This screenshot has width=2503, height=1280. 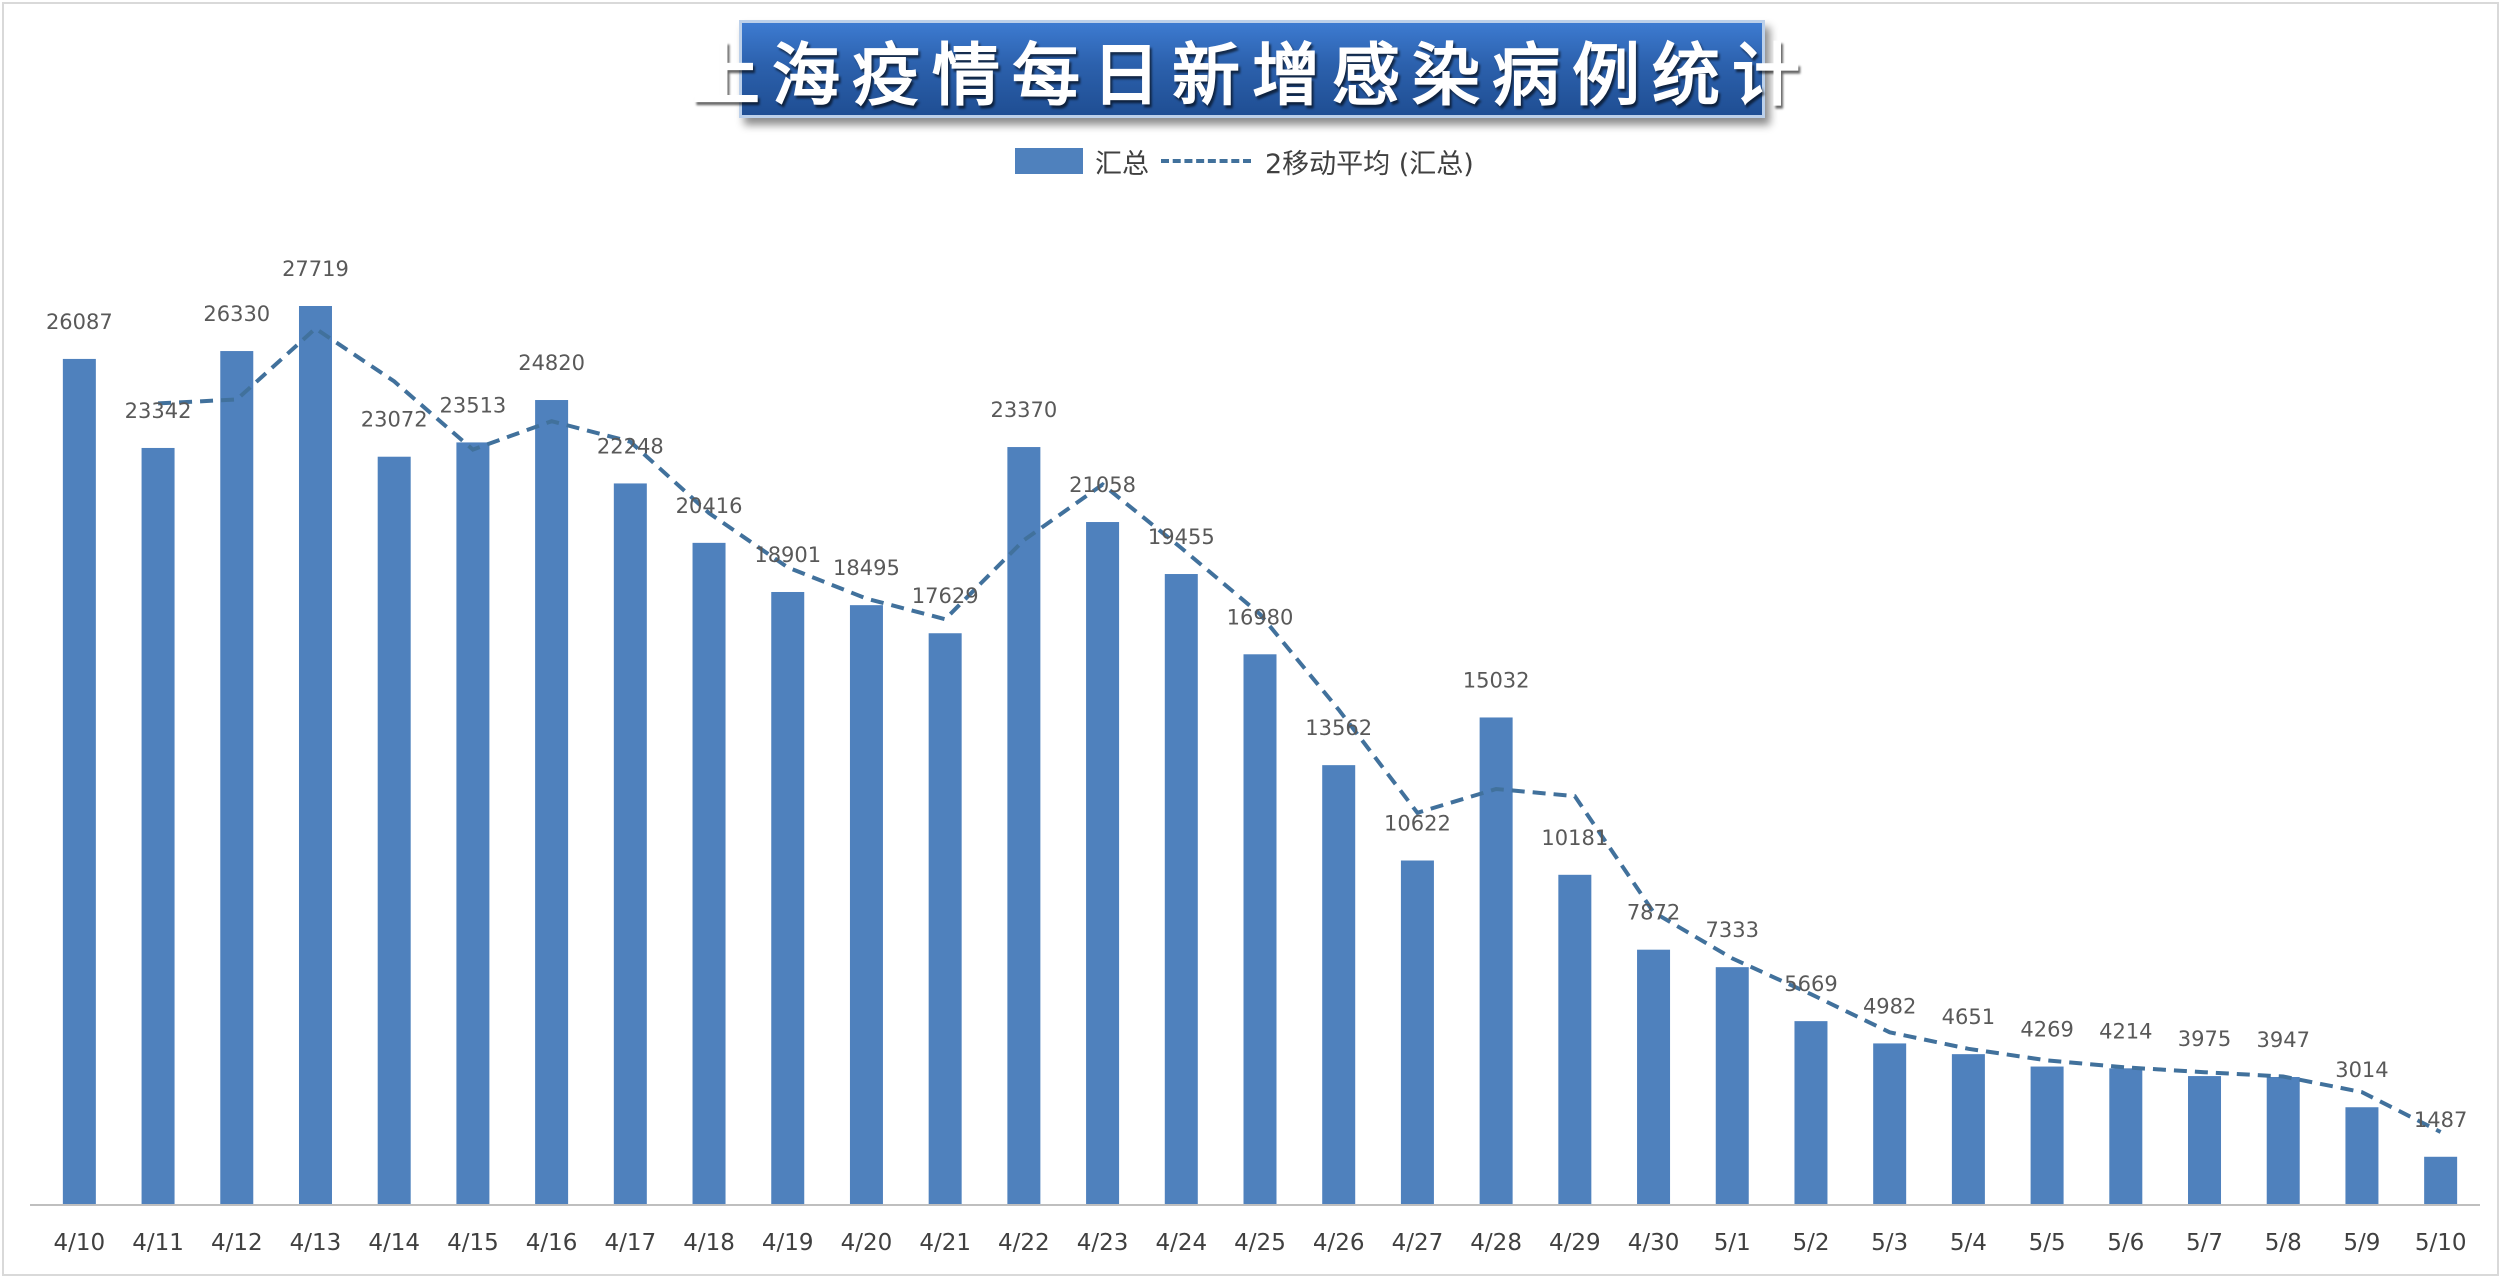 What do you see at coordinates (1024, 1243) in the screenshot?
I see `x-tick-4/22: 4/22` at bounding box center [1024, 1243].